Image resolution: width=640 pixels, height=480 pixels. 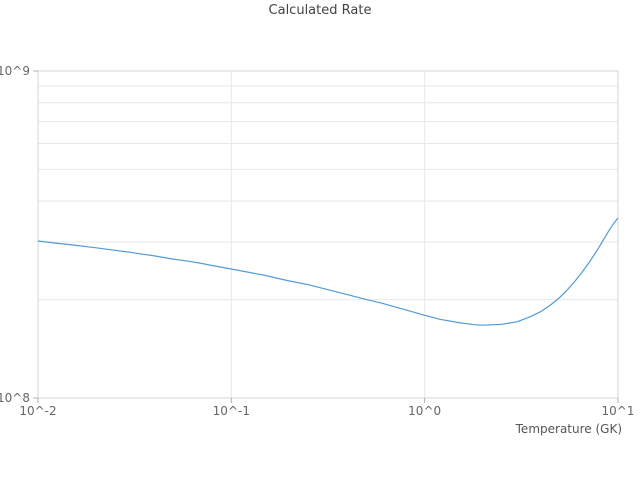 I want to click on x-tick-label: 10^-1, so click(x=231, y=411).